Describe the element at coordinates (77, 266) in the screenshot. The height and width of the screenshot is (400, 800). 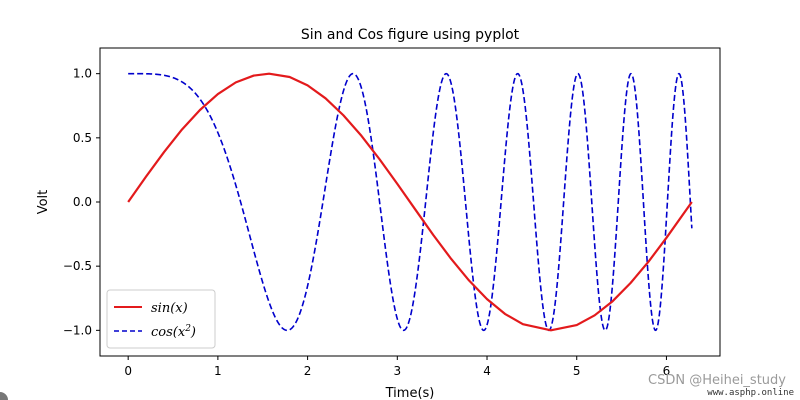
I see `y-tick-label: −0.5` at that location.